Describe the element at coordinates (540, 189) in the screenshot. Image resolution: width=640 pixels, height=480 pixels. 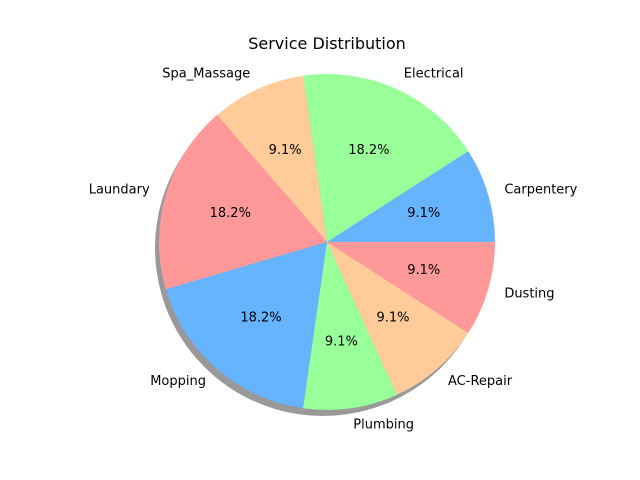
I see `slice-label-carpentery: Carpentery` at that location.